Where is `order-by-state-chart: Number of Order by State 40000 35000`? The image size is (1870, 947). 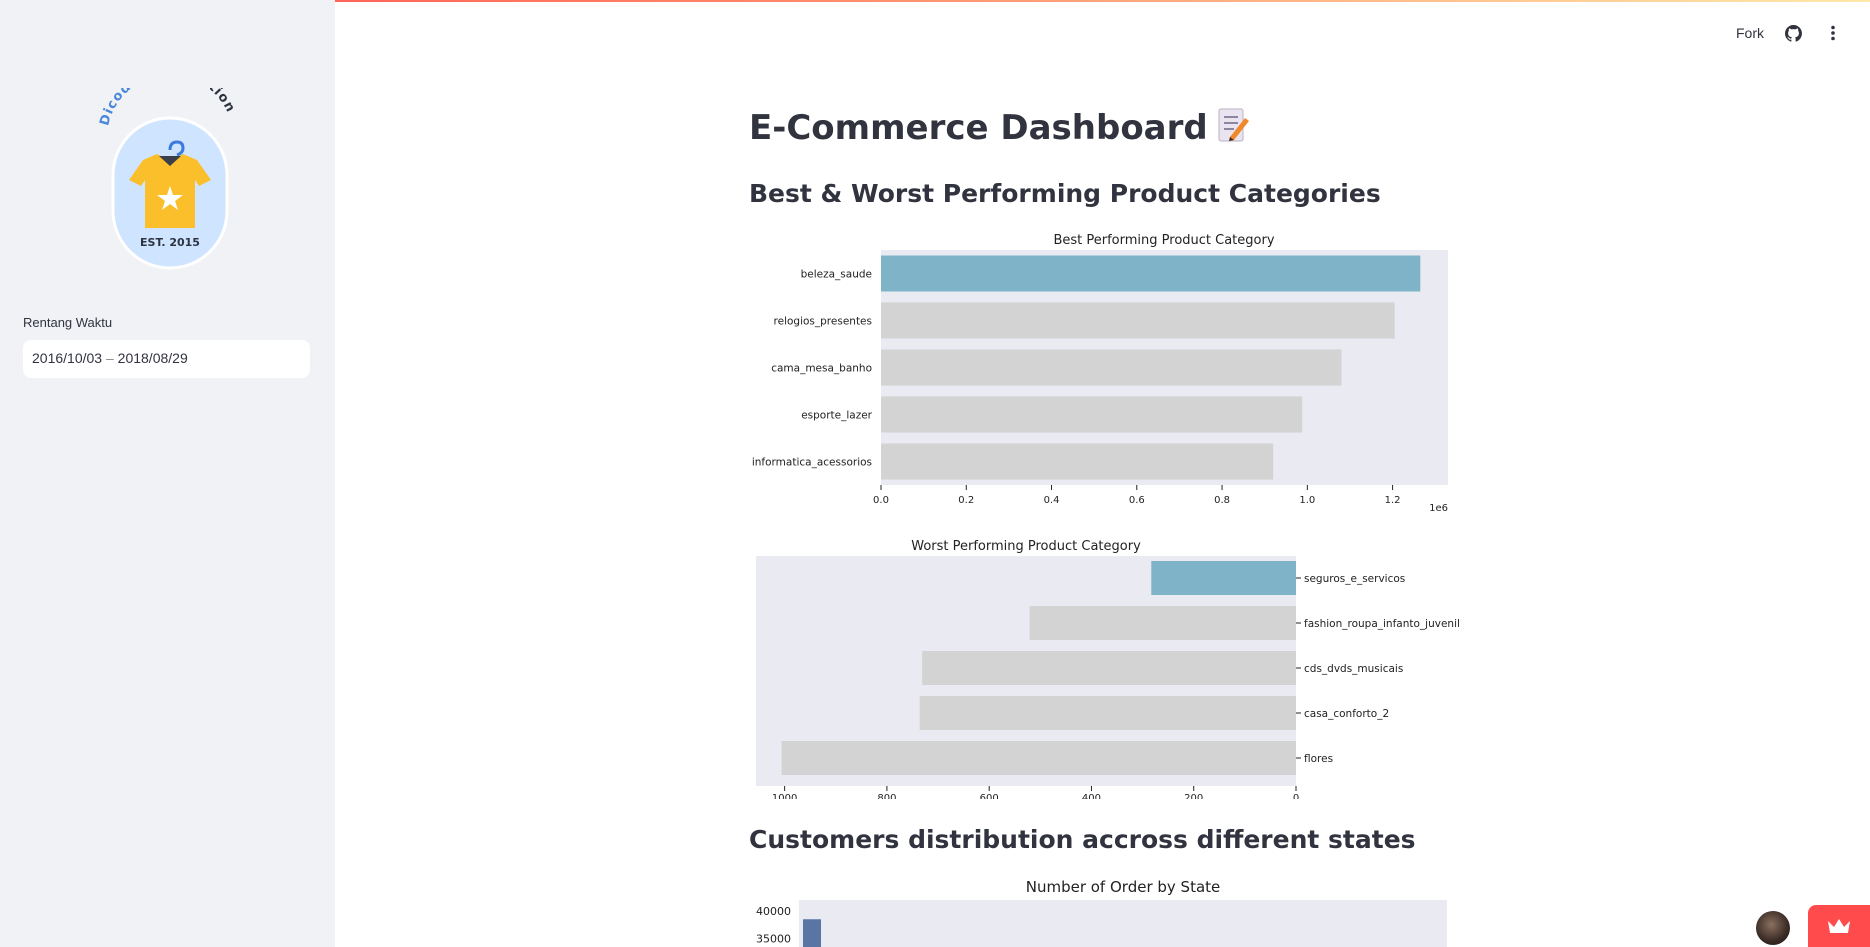
order-by-state-chart: Number of Order by State 40000 35000 is located at coordinates (1101, 912).